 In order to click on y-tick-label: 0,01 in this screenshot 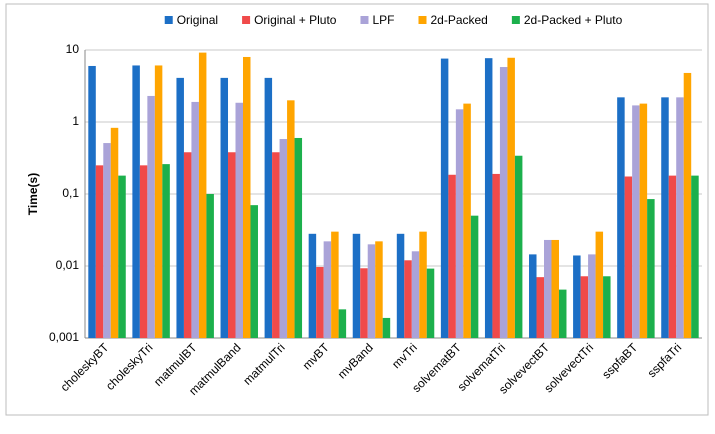, I will do `click(68, 265)`.